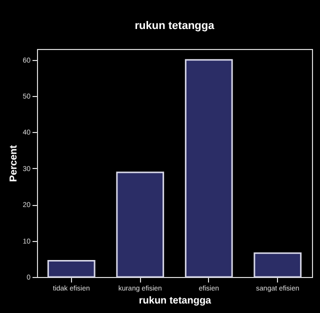  Describe the element at coordinates (175, 26) in the screenshot. I see `chart-title: rukun tetangga` at that location.